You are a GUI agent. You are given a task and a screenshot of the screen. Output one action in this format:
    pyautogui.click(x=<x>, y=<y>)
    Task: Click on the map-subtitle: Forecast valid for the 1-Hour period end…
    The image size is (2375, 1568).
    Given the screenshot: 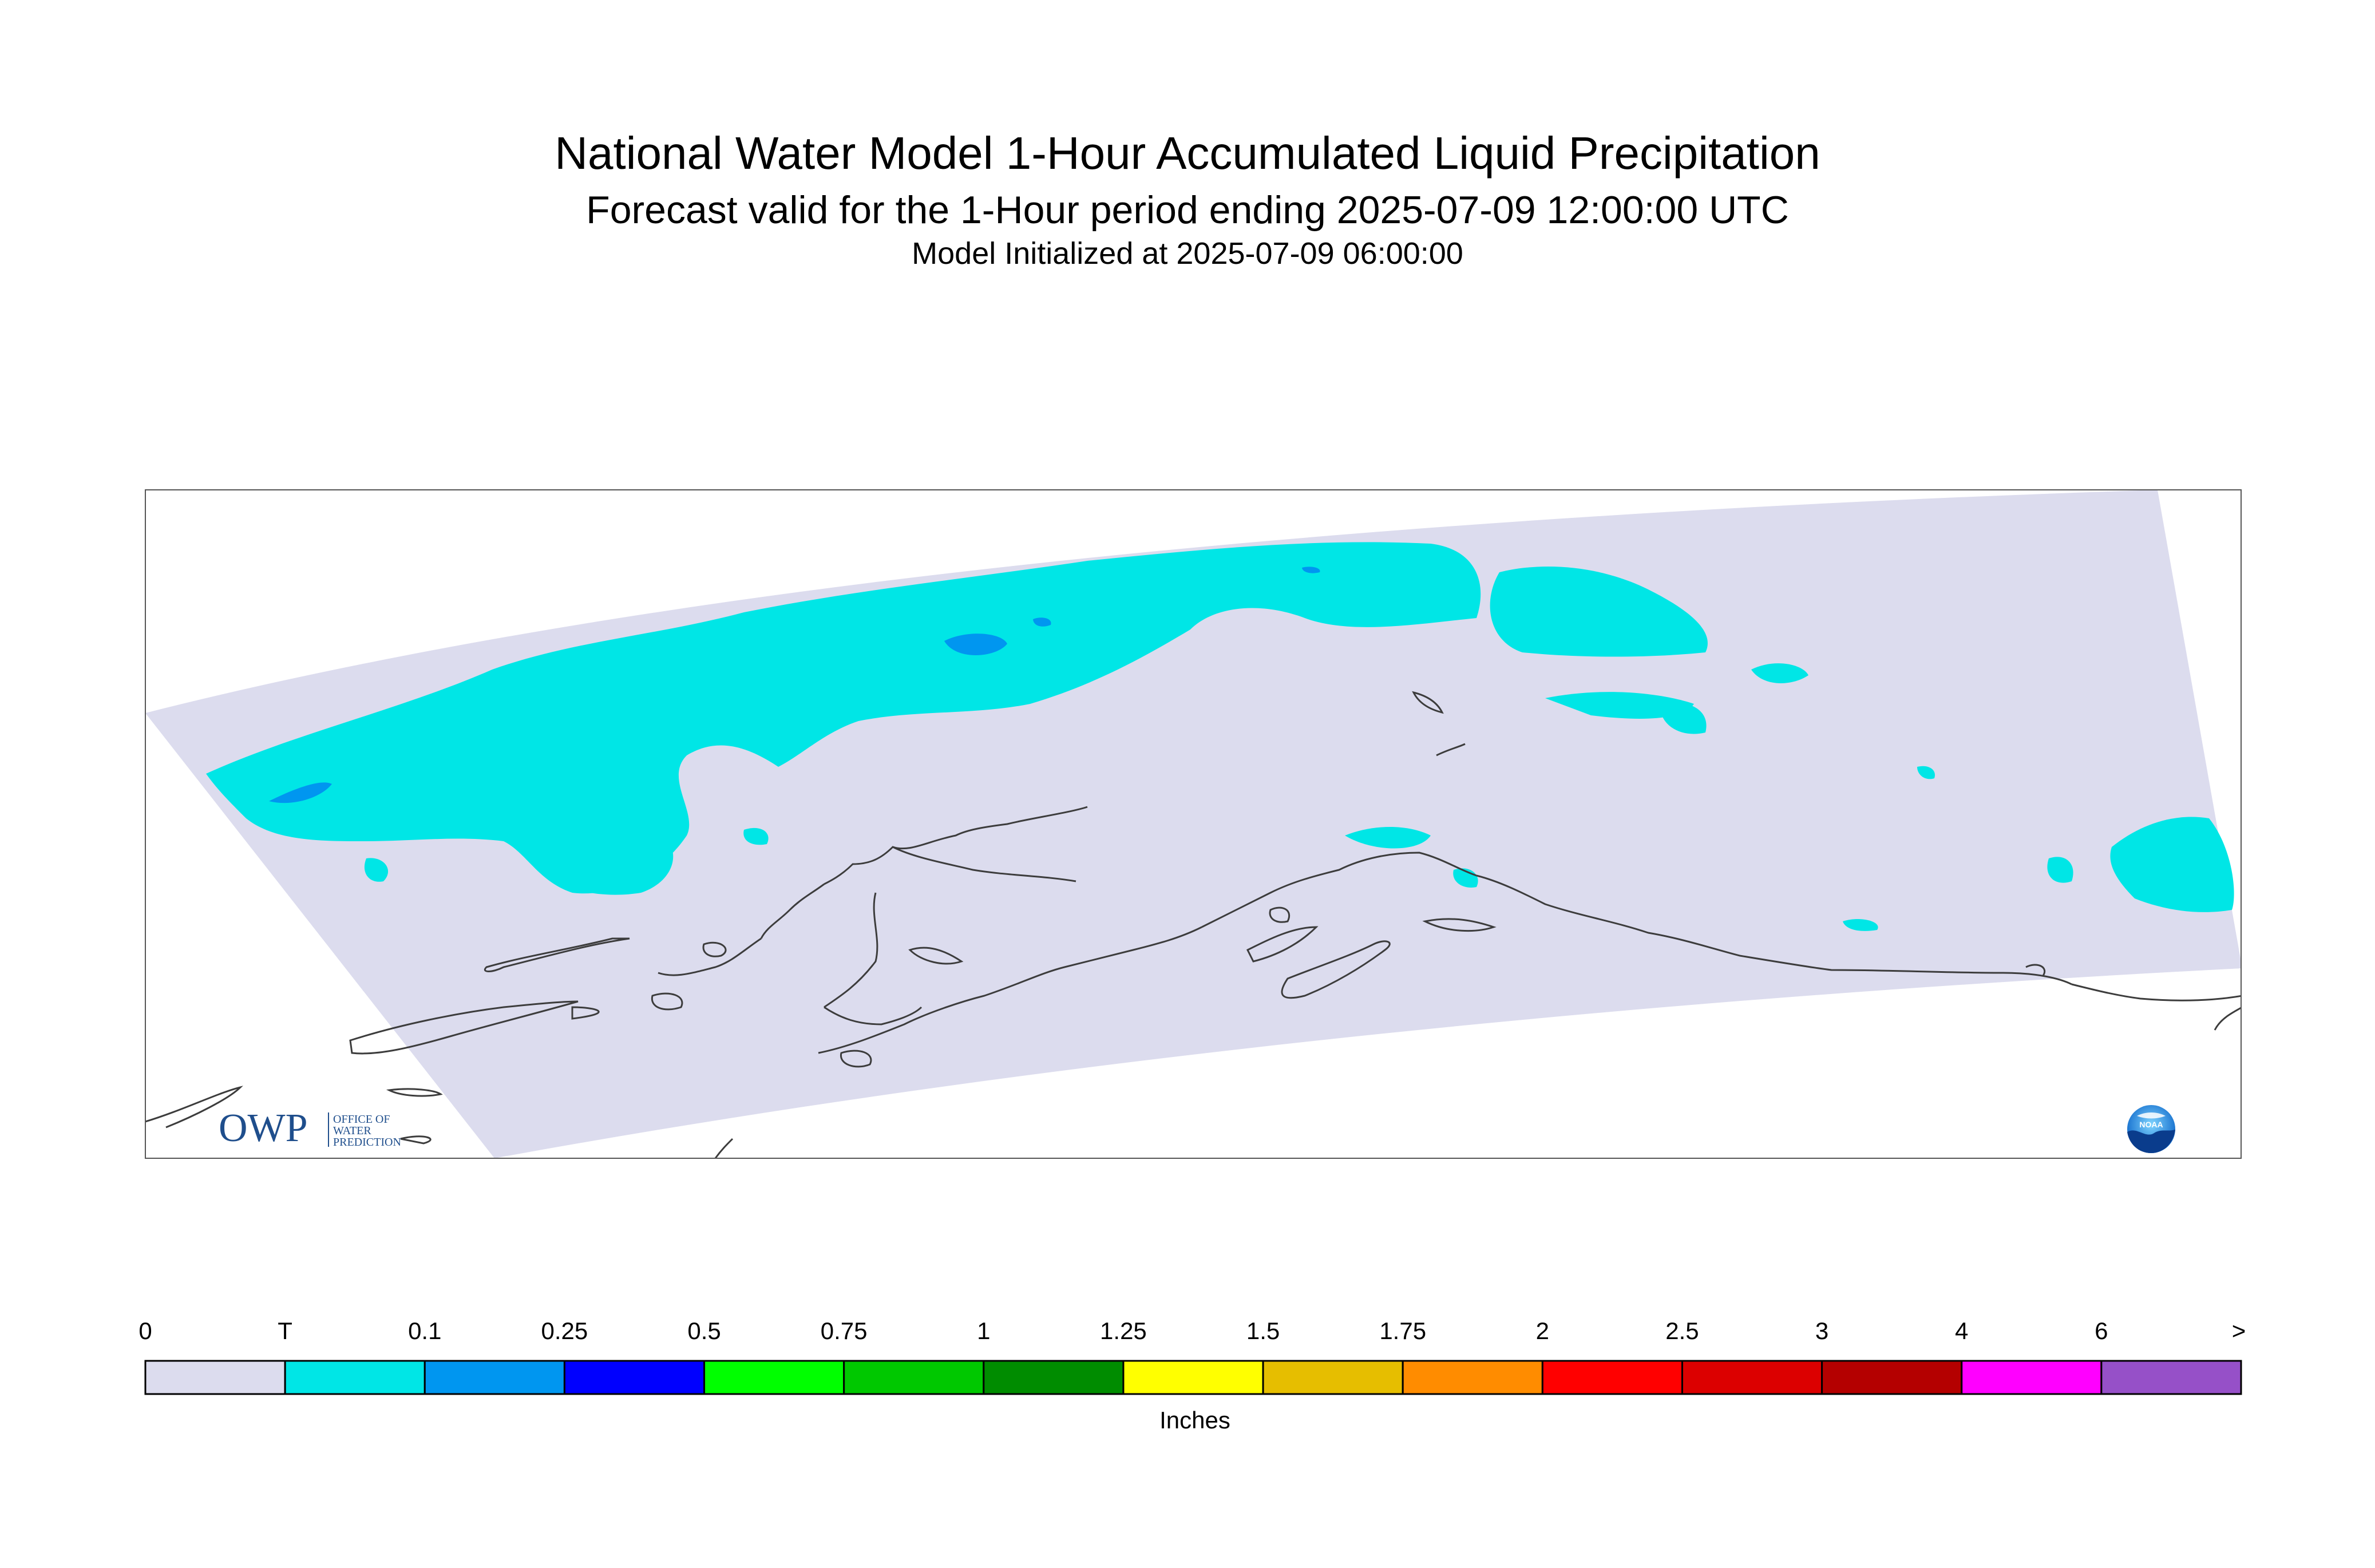 What is the action you would take?
    pyautogui.click(x=1187, y=210)
    